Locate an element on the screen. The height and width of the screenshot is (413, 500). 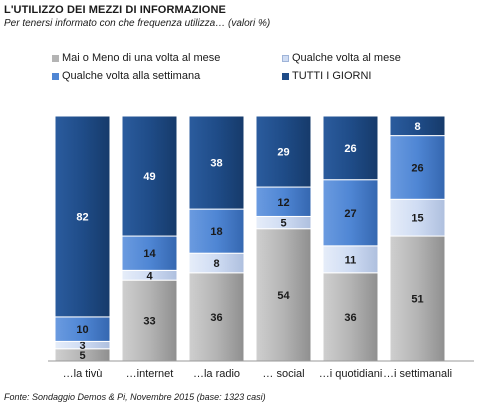
data-label: 10 is located at coordinates (82, 330).